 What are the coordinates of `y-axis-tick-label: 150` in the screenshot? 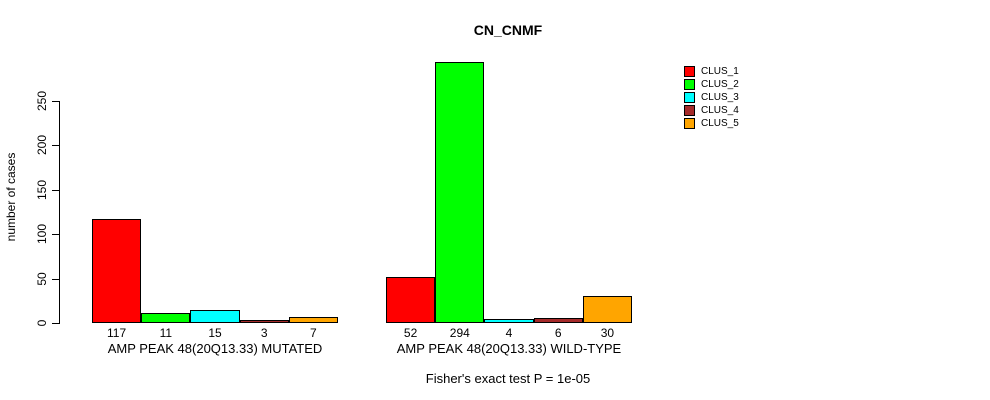 It's located at (42, 189).